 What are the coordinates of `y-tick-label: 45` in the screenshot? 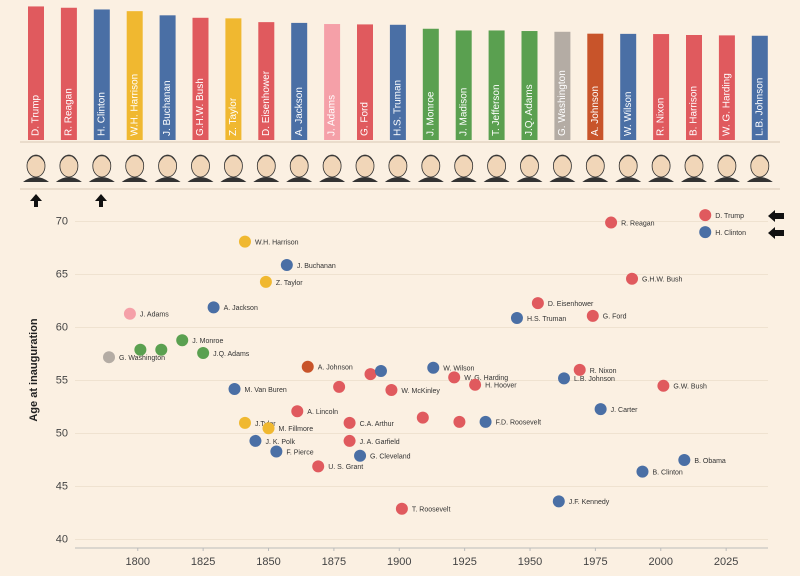 It's located at (62, 486).